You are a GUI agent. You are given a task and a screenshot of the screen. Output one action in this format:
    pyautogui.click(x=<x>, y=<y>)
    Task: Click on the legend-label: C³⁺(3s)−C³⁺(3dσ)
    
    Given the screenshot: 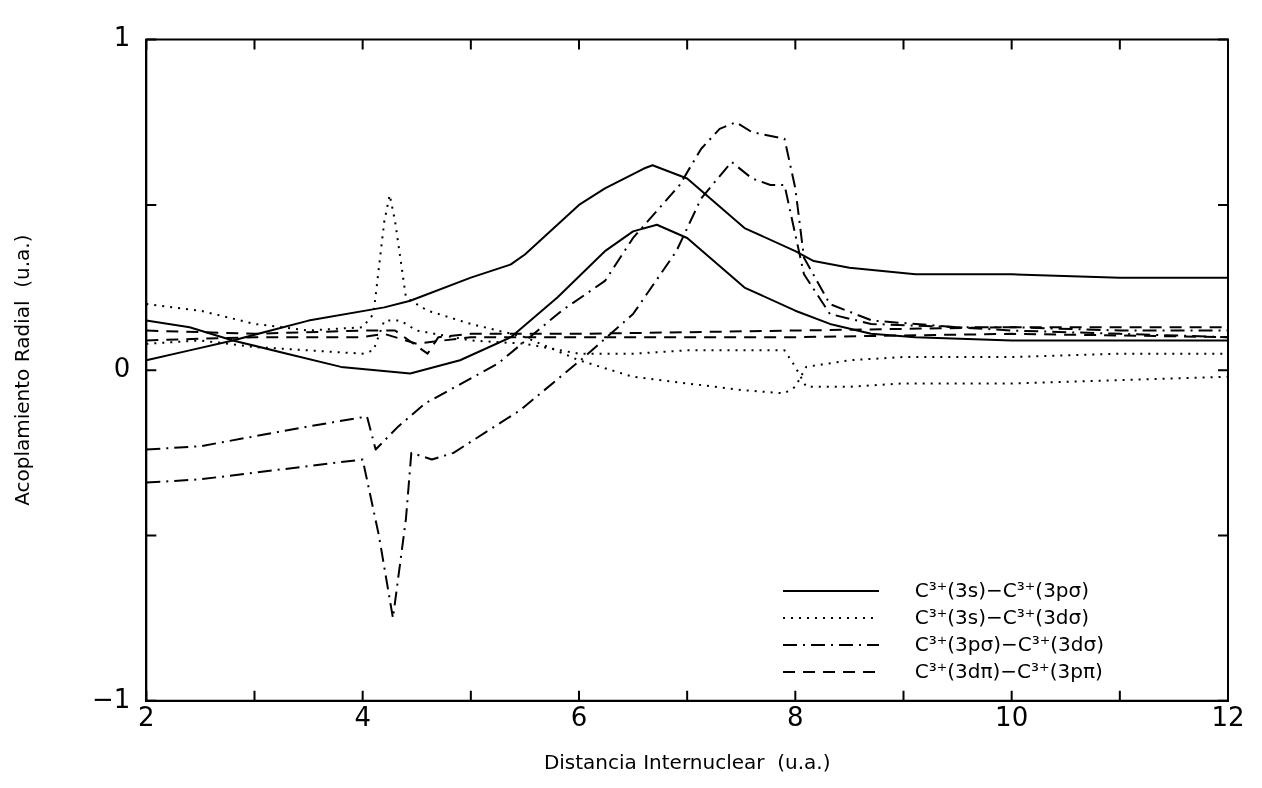 What is the action you would take?
    pyautogui.click(x=1002, y=617)
    